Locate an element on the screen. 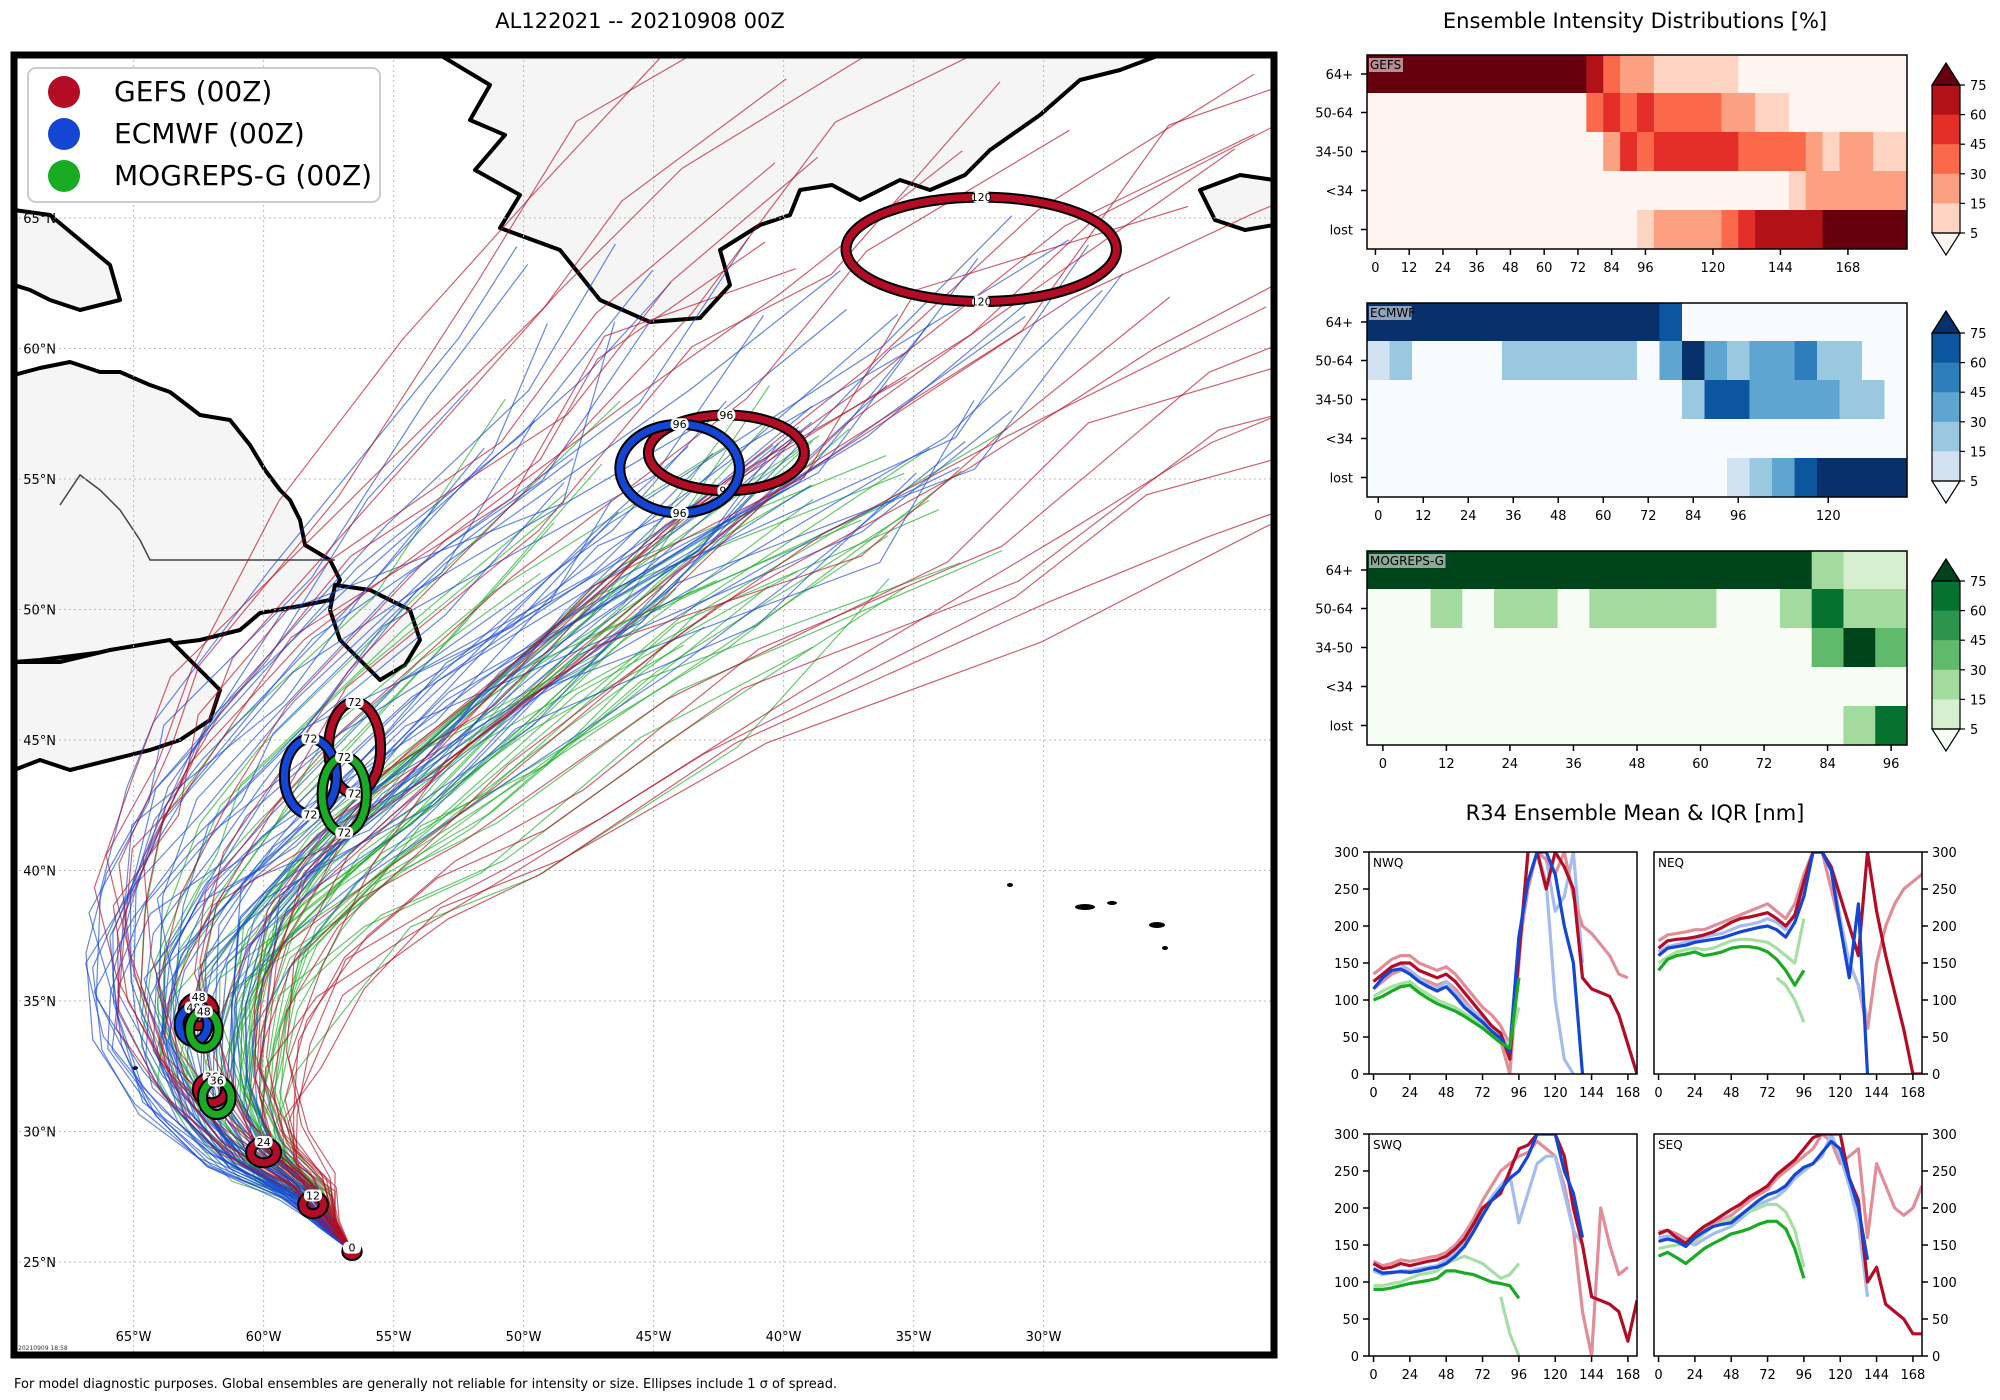  intensity-xtick-label: 96 is located at coordinates (1891, 764).